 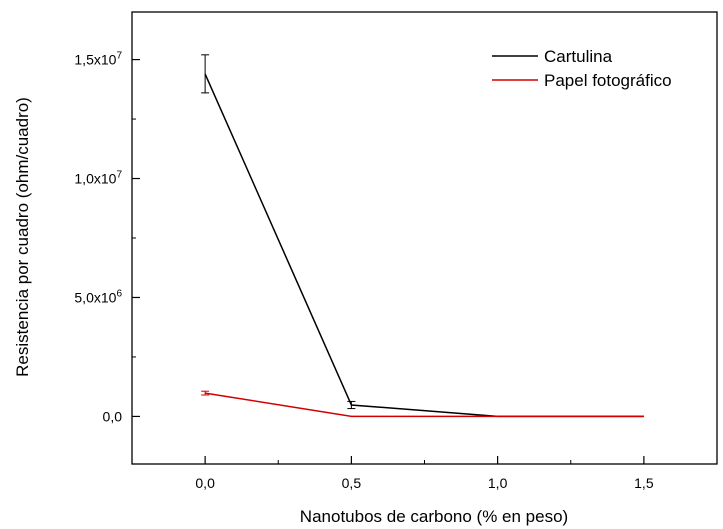 I want to click on y-axis-label: Resistencia por cuadro (ohm/cuadro), so click(x=22, y=237).